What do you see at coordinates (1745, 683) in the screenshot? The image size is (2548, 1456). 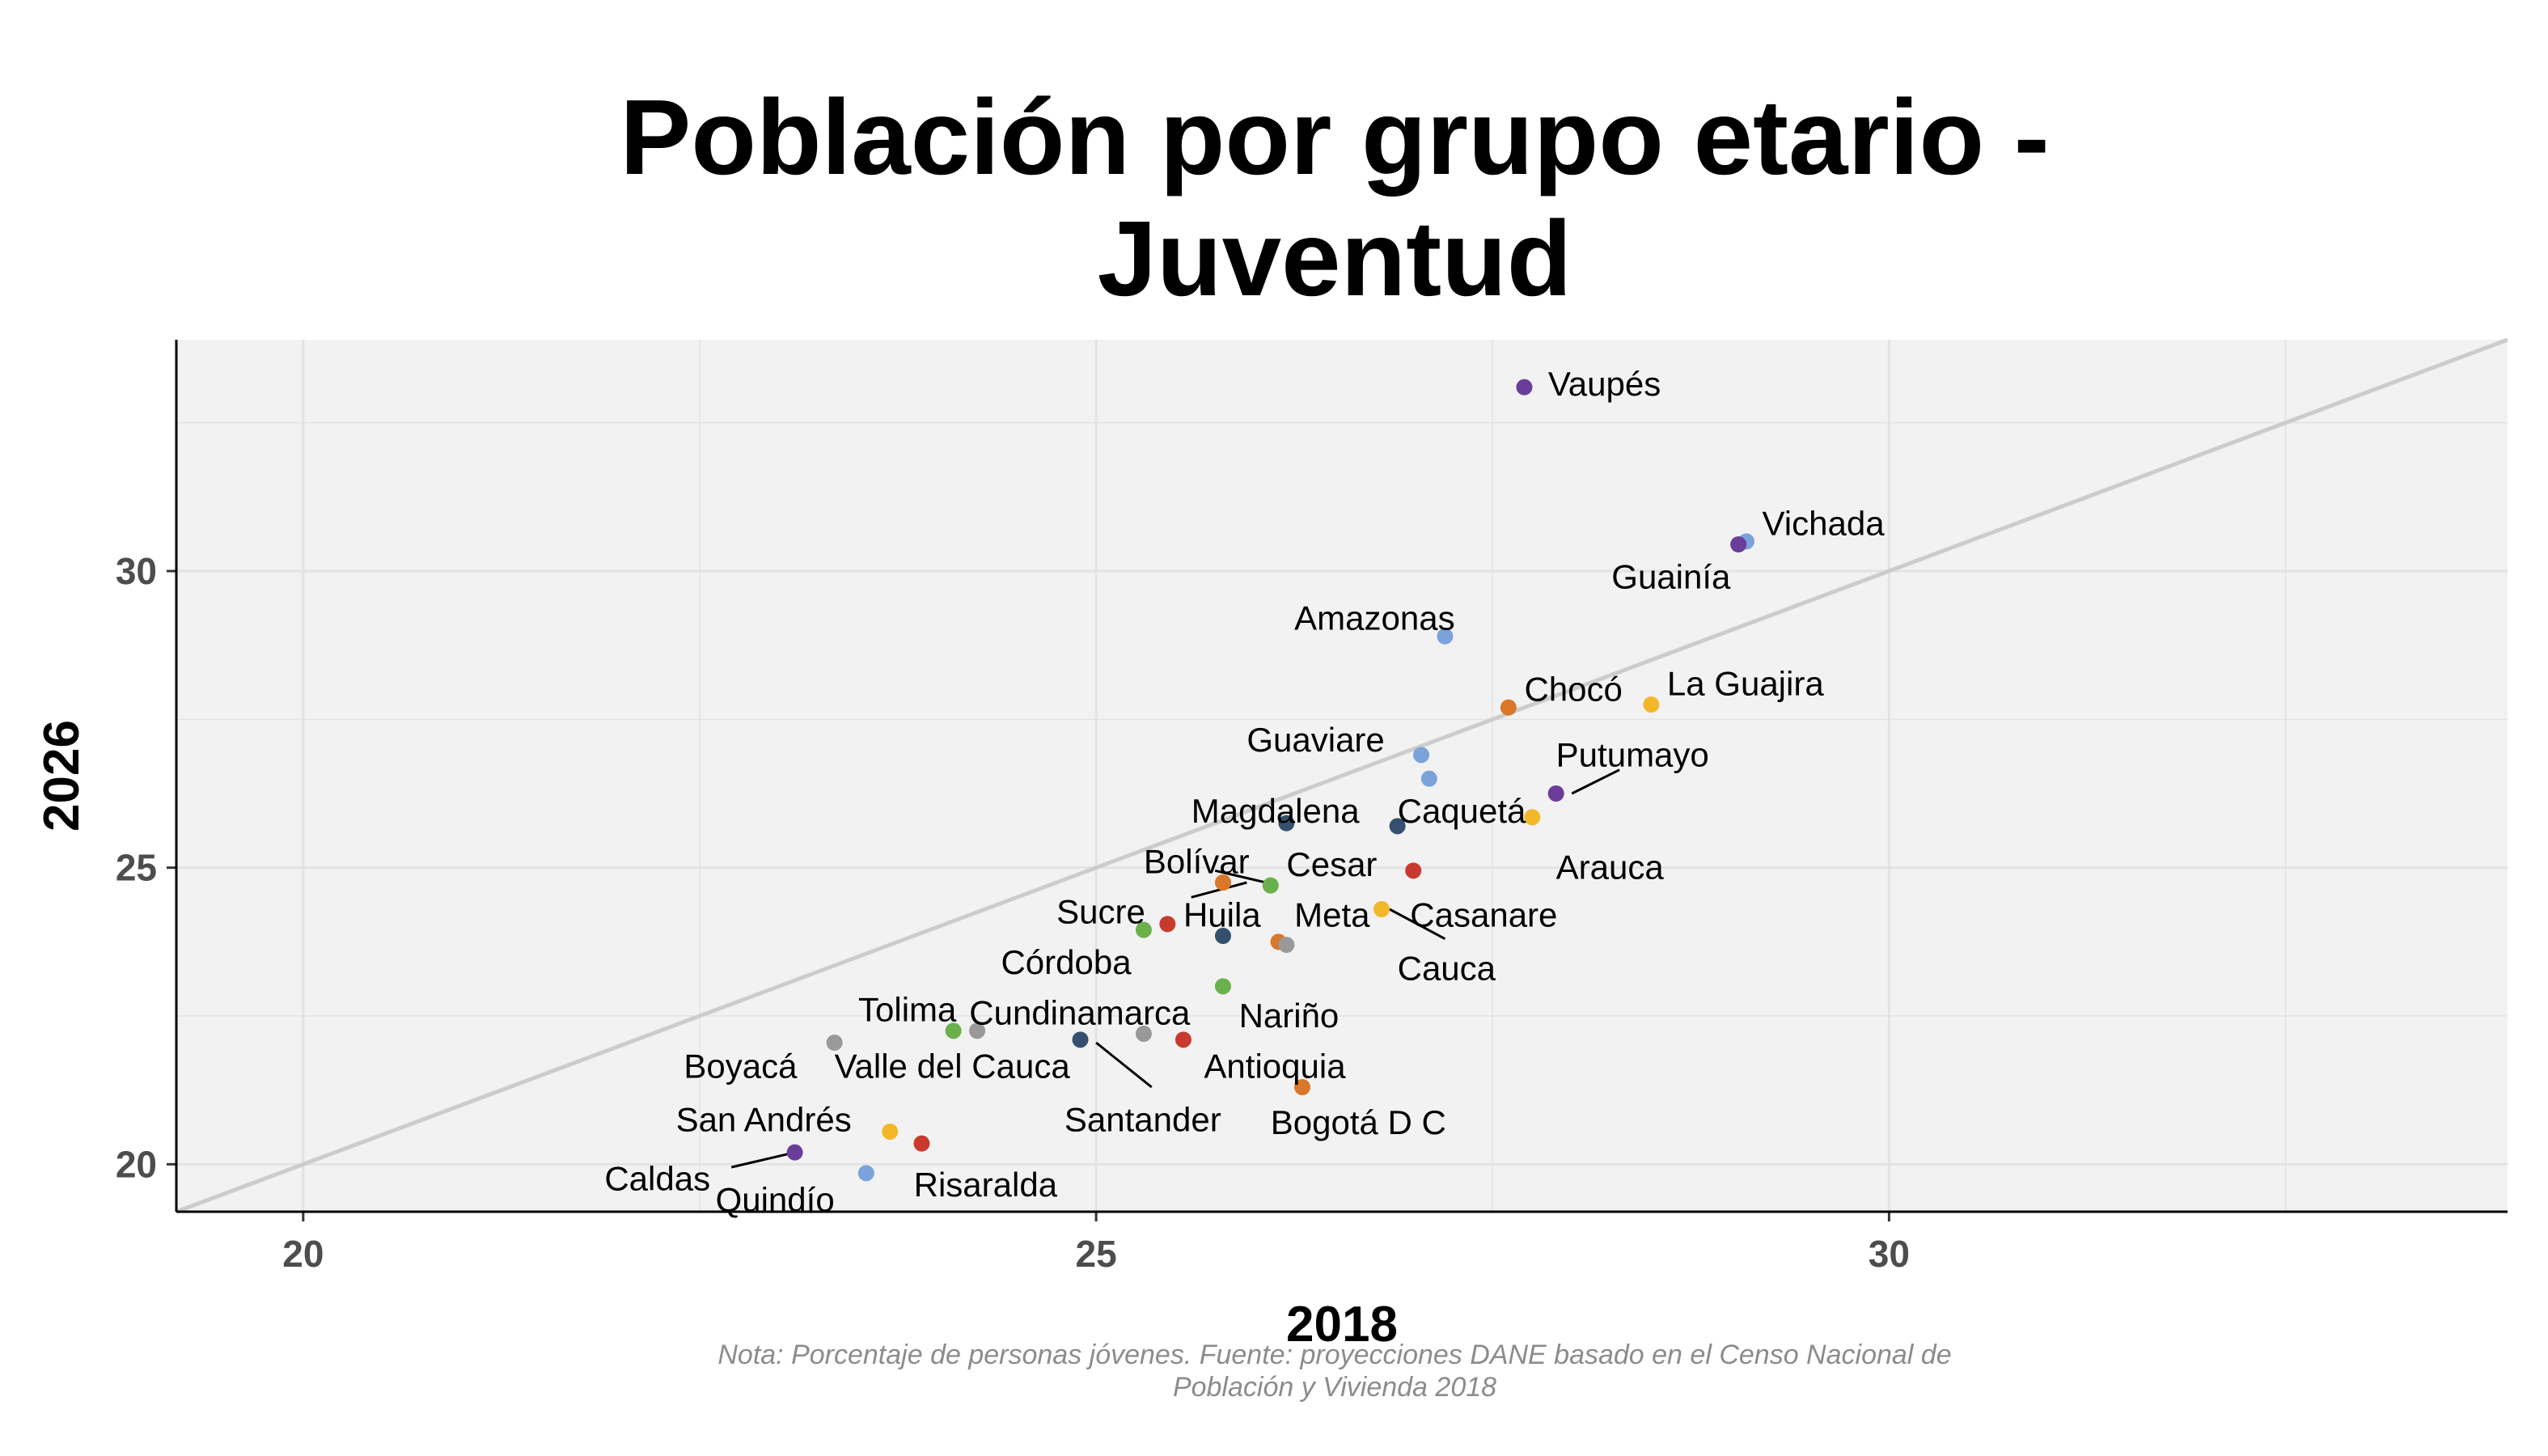 I see `point-label: La Guajira` at bounding box center [1745, 683].